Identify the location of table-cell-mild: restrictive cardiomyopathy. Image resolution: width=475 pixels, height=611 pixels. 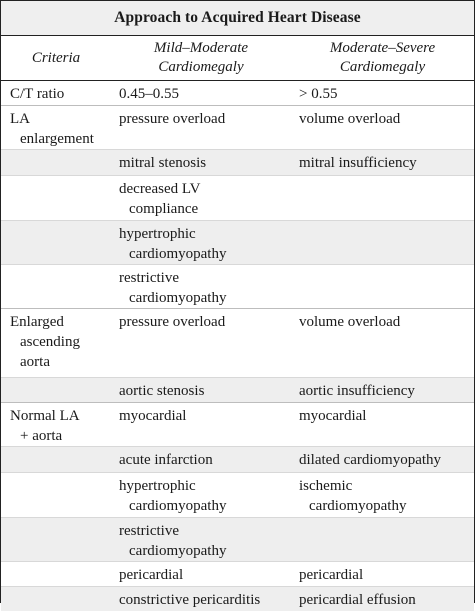
(201, 286).